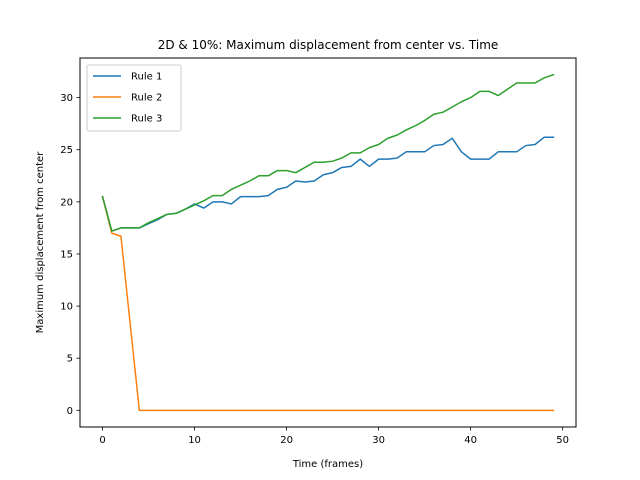 The image size is (640, 480). I want to click on legend-label-3: Rule 3, so click(146, 119).